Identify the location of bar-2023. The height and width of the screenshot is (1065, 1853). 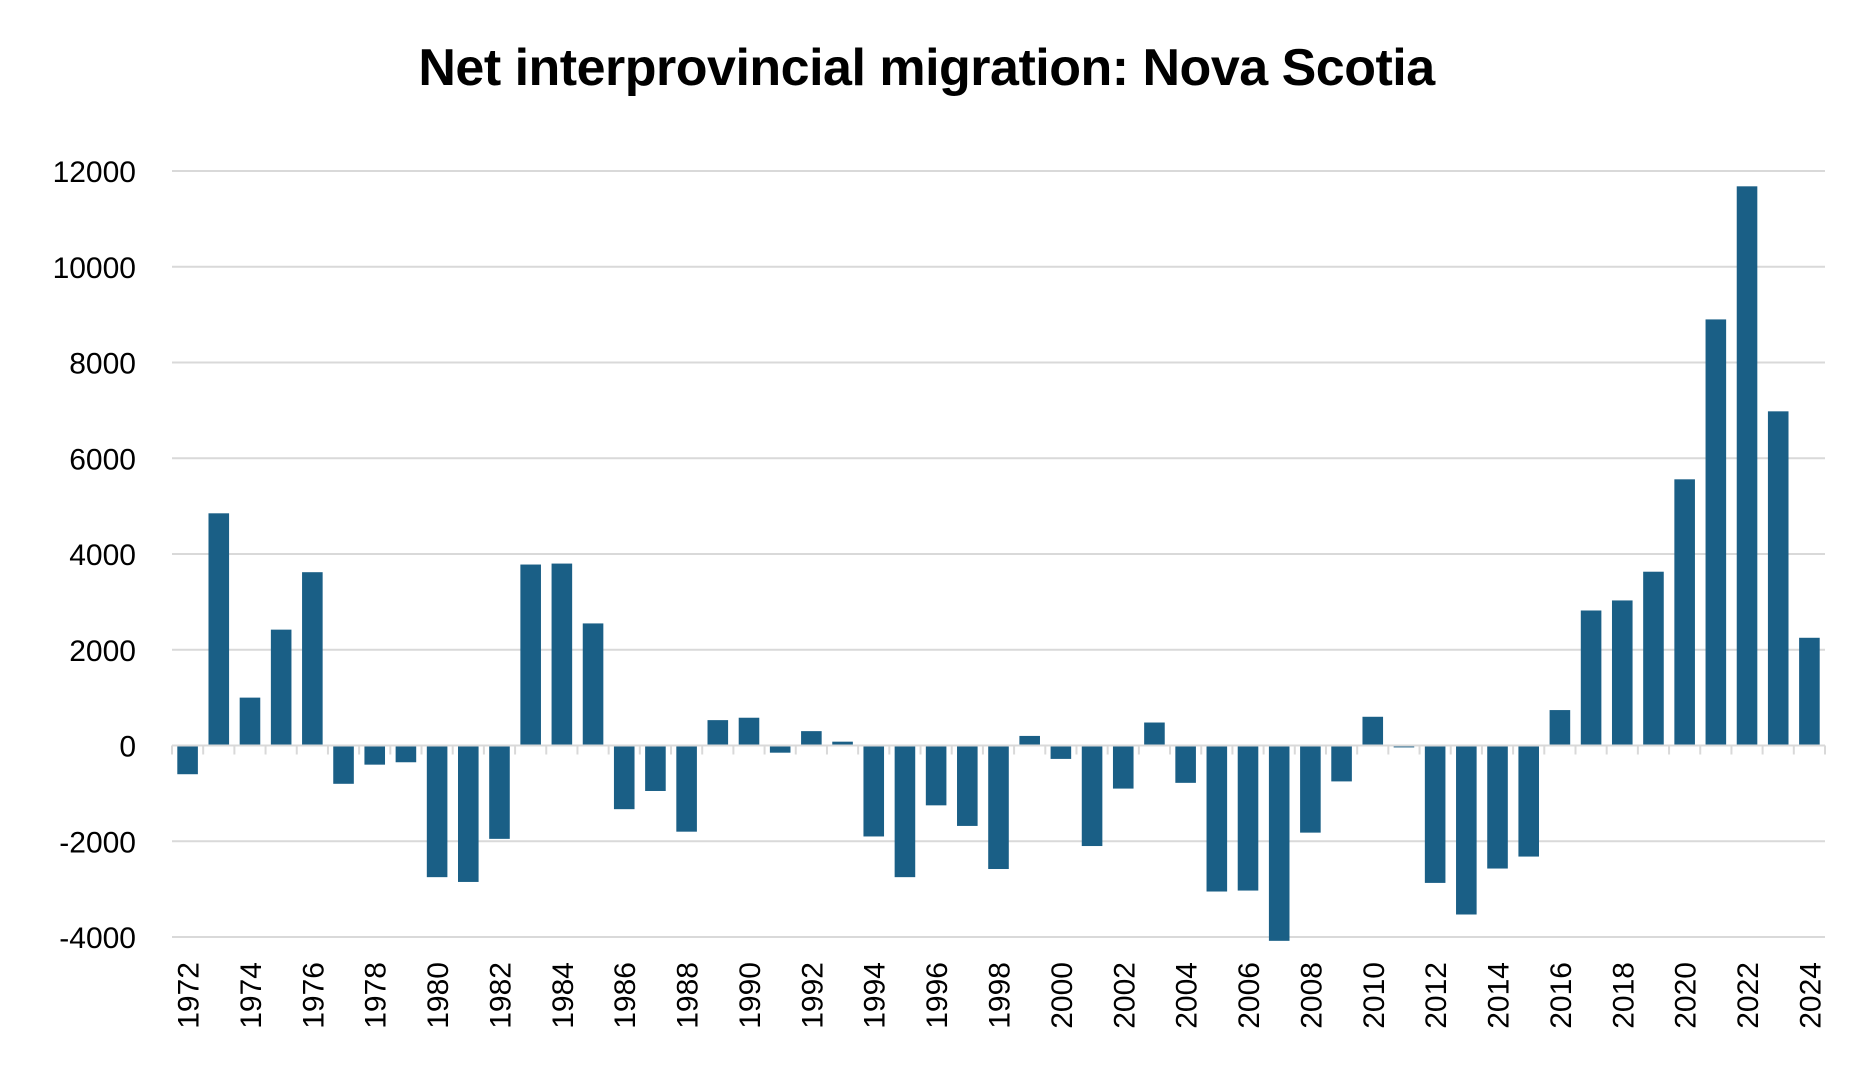
(1778, 578).